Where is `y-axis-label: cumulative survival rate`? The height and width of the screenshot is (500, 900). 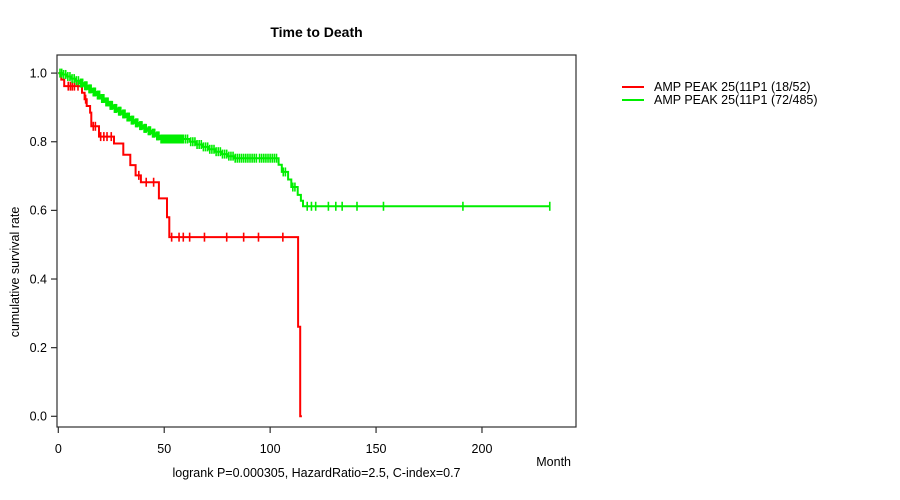
y-axis-label: cumulative survival rate is located at coordinates (15, 272).